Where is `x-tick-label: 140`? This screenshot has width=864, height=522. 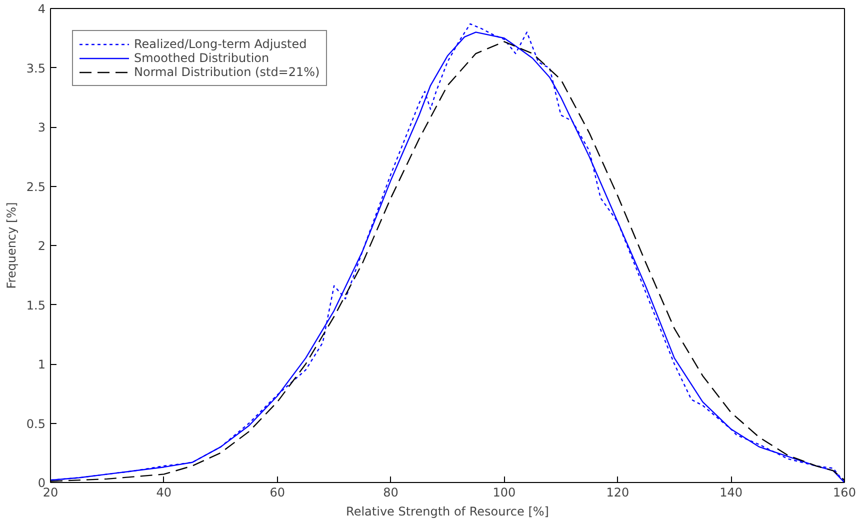
x-tick-label: 140 is located at coordinates (731, 493).